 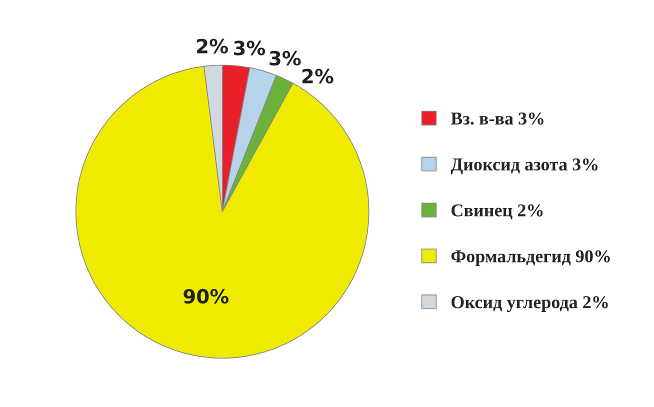 I want to click on legend-label: Свинец 2%, so click(x=497, y=212).